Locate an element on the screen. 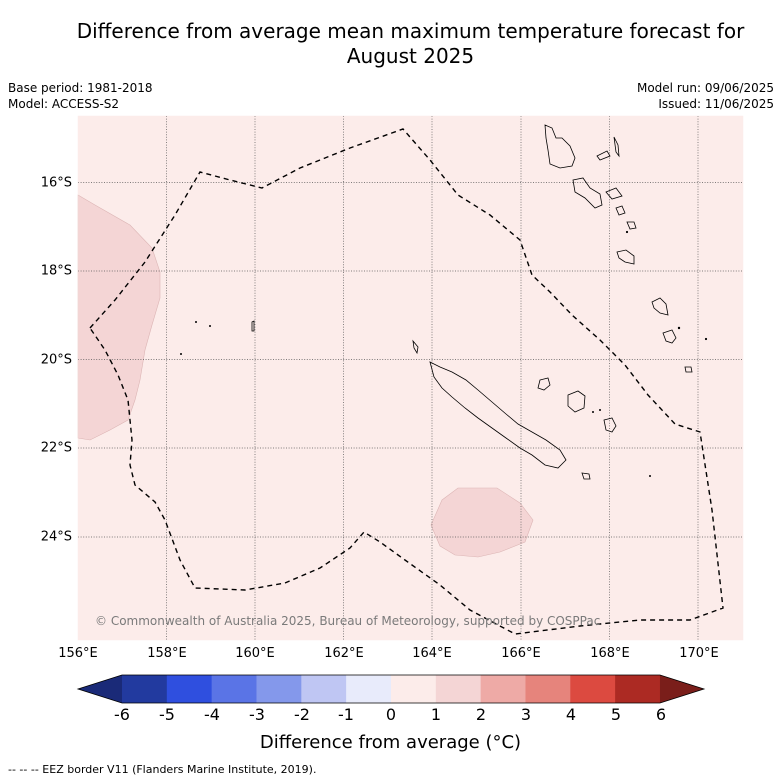 Image resolution: width=781 pixels, height=781 pixels. maewo-island is located at coordinates (616, 147).